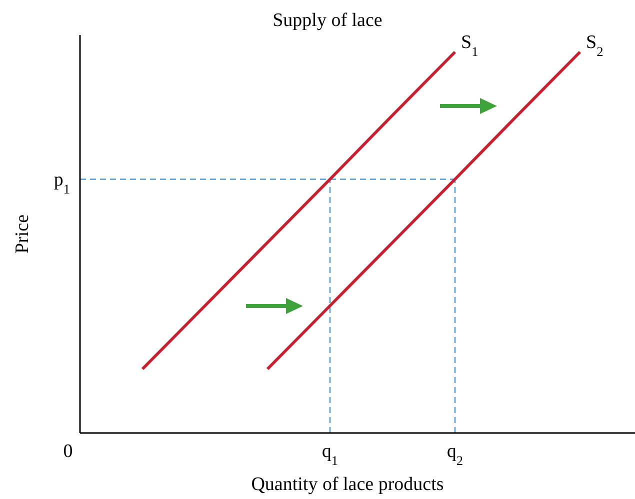 The width and height of the screenshot is (635, 499). What do you see at coordinates (68, 451) in the screenshot?
I see `x-tick-label: 0` at bounding box center [68, 451].